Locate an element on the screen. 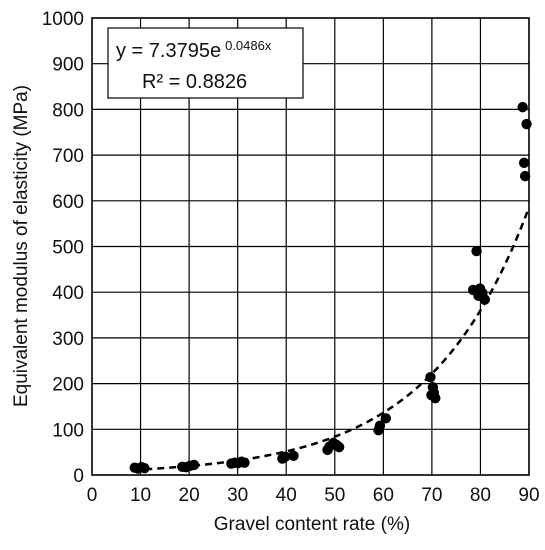  y-axis-title: Equivalent modulus of elasticity (MPa) is located at coordinates (21, 246).